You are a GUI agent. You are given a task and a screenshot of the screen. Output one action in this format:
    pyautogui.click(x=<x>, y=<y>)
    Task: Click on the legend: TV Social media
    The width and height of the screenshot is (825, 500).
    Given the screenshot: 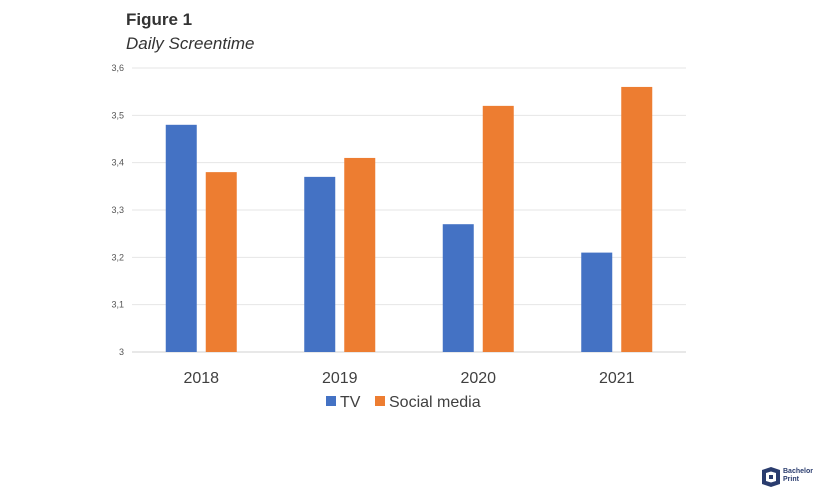 What is the action you would take?
    pyautogui.click(x=403, y=402)
    